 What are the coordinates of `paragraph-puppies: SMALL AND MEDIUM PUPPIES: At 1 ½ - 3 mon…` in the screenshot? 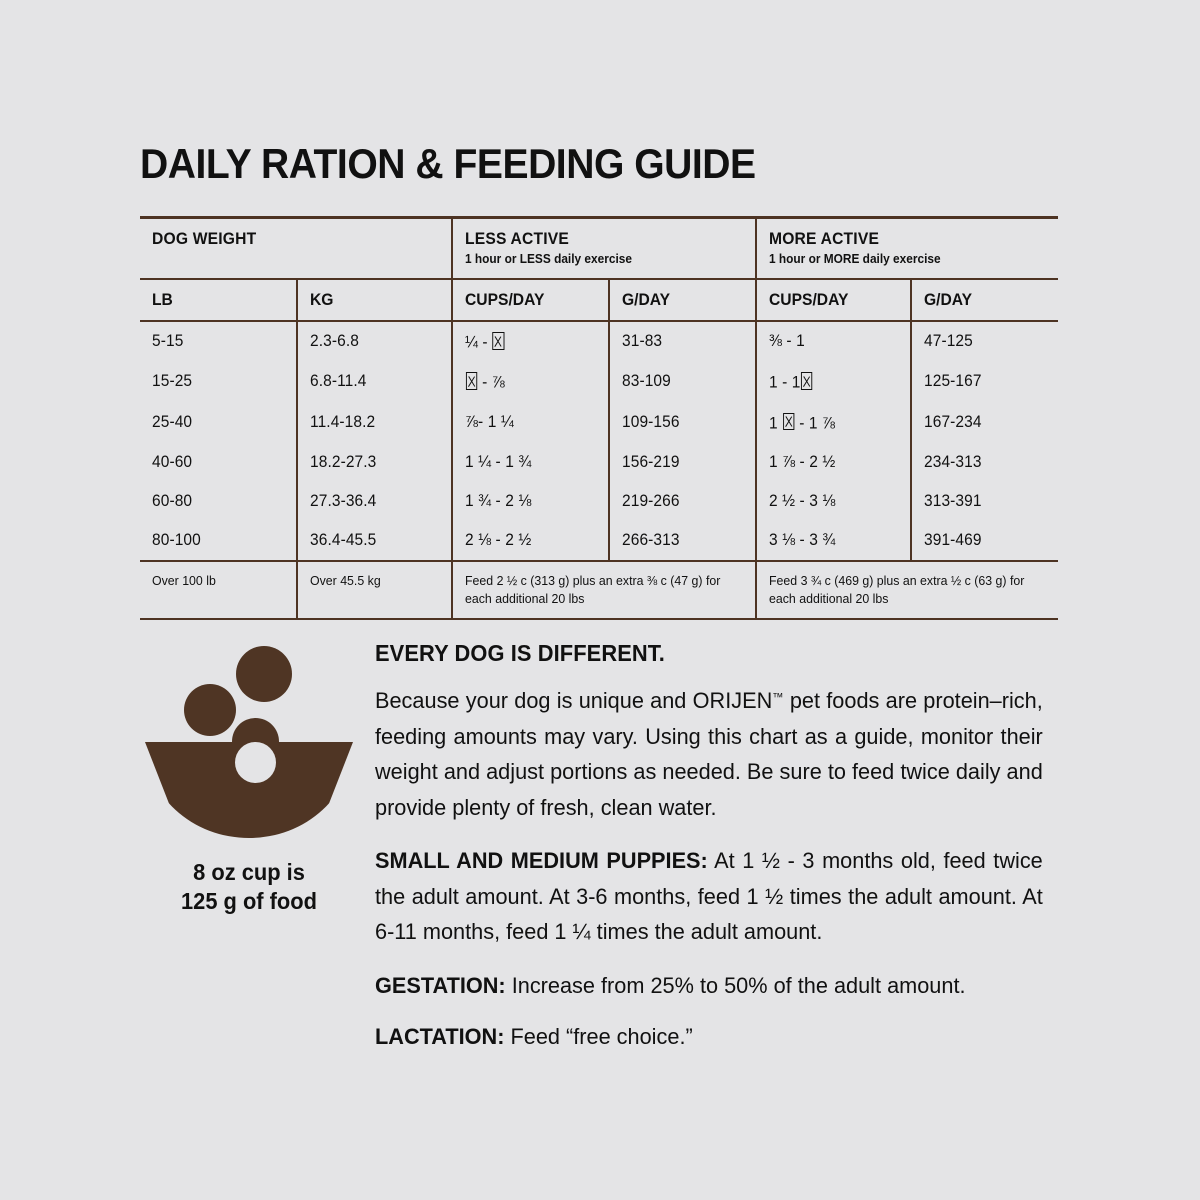 It's located at (709, 896).